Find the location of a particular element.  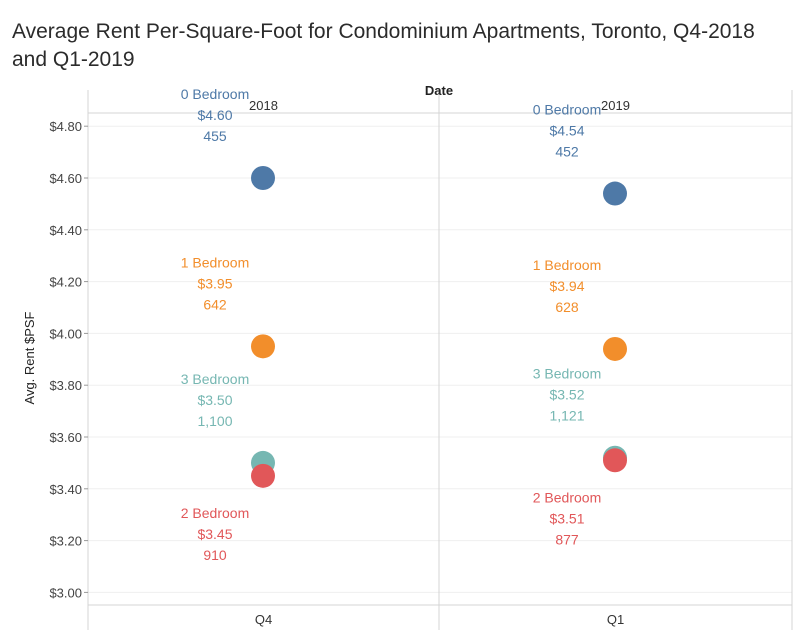

count-label: 1,100 is located at coordinates (214, 421).